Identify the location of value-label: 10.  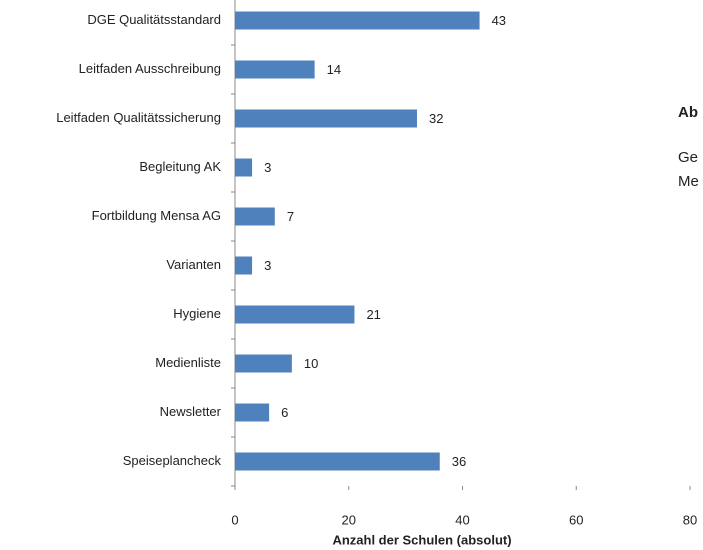
(311, 363).